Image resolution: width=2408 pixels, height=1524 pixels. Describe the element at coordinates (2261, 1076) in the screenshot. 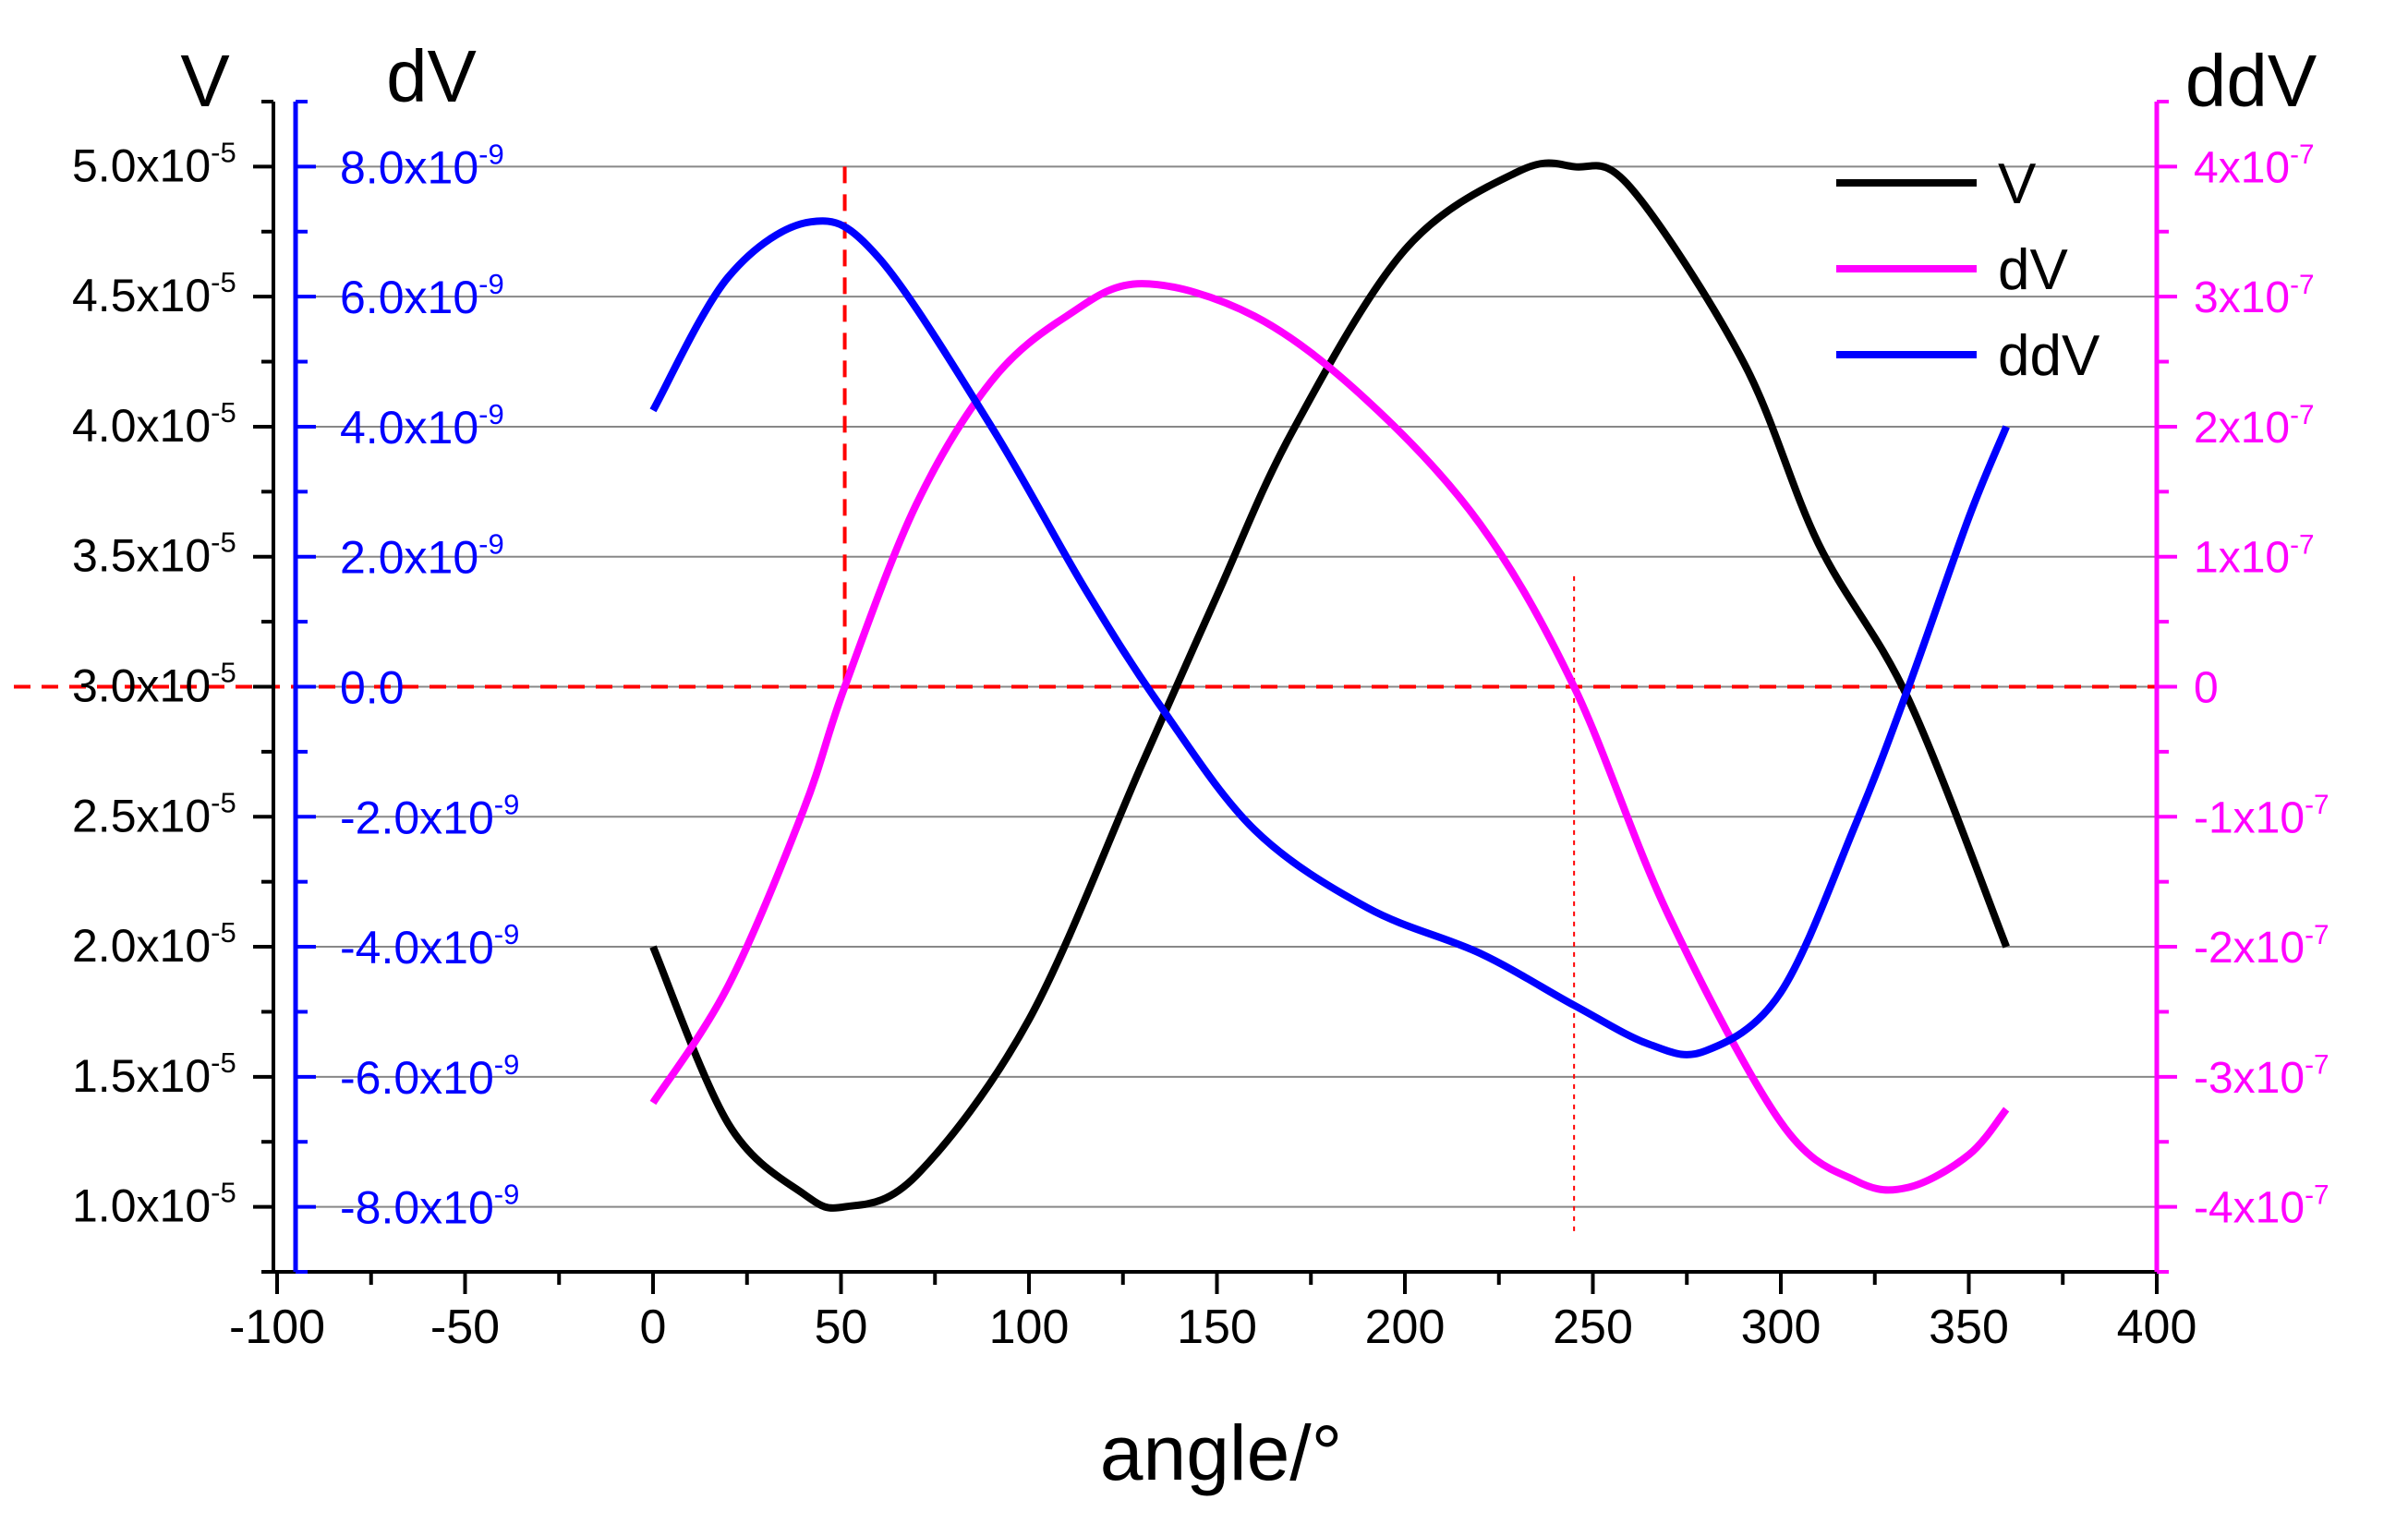

I see `ddv-tick-label: -3x10⁻⁷` at that location.